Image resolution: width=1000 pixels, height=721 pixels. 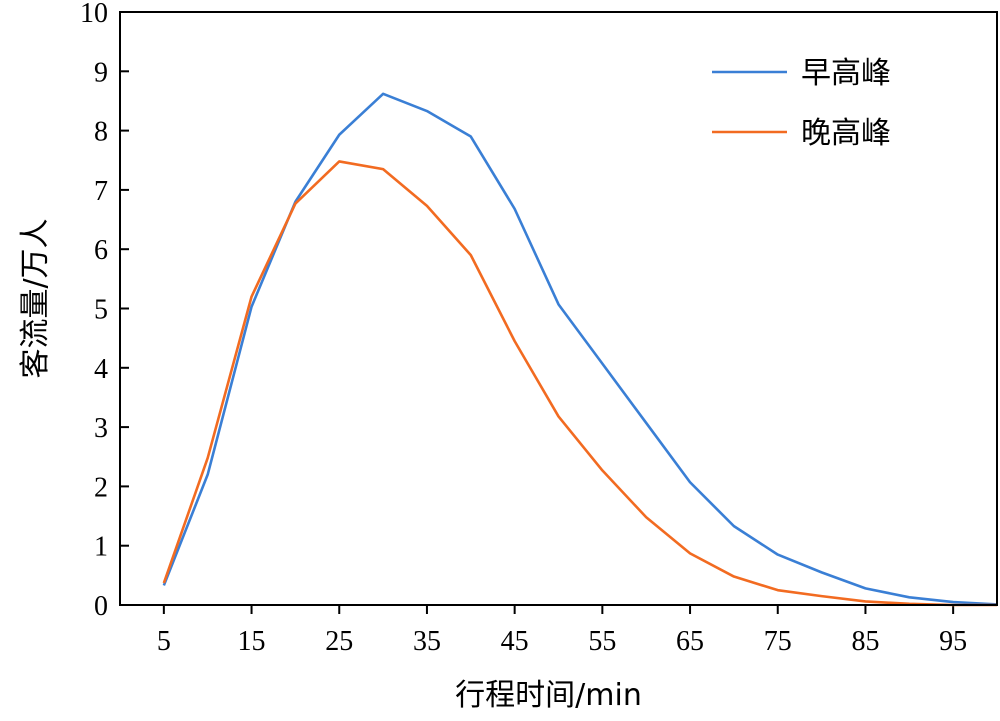 I want to click on x-tick-label: 95, so click(x=953, y=641).